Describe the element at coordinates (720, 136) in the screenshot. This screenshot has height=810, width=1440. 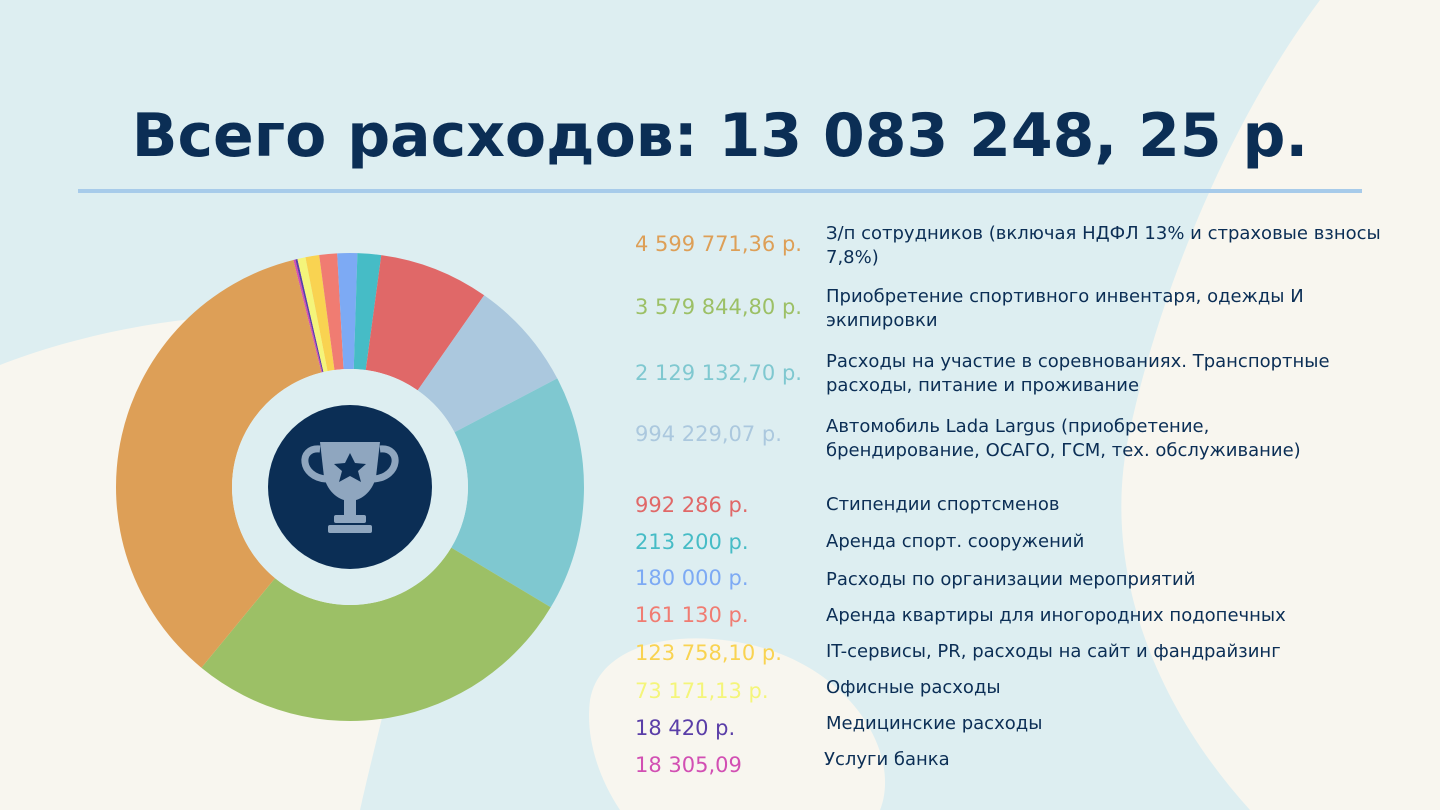
I see `page-title: Всего расходов: 13 083 248, 25 р.` at that location.